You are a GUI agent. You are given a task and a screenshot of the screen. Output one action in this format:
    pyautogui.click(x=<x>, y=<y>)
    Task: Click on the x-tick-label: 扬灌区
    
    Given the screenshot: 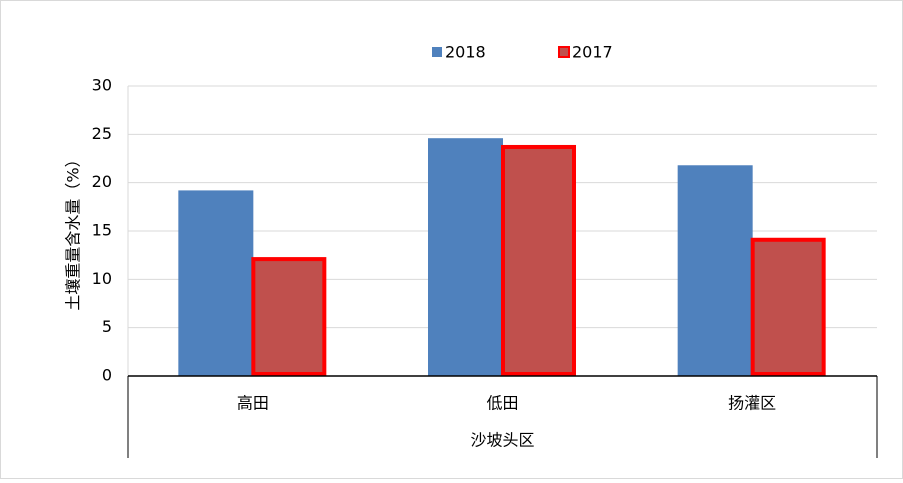 What is the action you would take?
    pyautogui.click(x=752, y=403)
    